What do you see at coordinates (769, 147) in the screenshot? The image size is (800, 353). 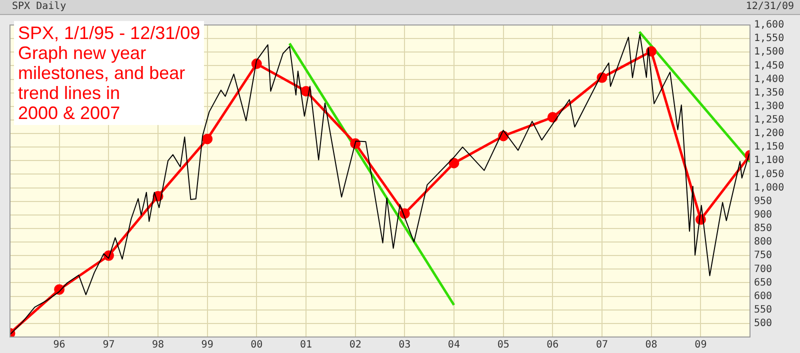 I see `y-tick-label: 1,150` at bounding box center [769, 147].